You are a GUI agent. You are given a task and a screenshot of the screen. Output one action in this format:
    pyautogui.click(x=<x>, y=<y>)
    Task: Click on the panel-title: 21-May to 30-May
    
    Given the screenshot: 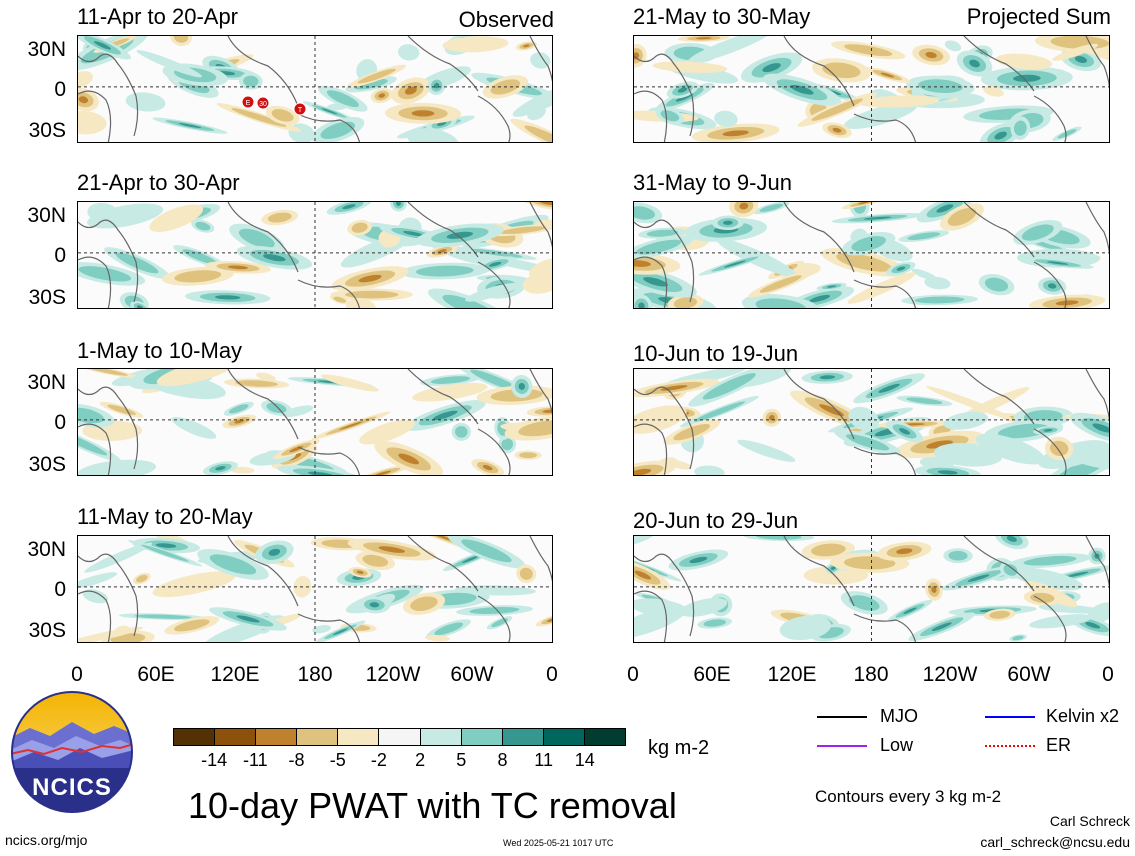 What is the action you would take?
    pyautogui.click(x=722, y=16)
    